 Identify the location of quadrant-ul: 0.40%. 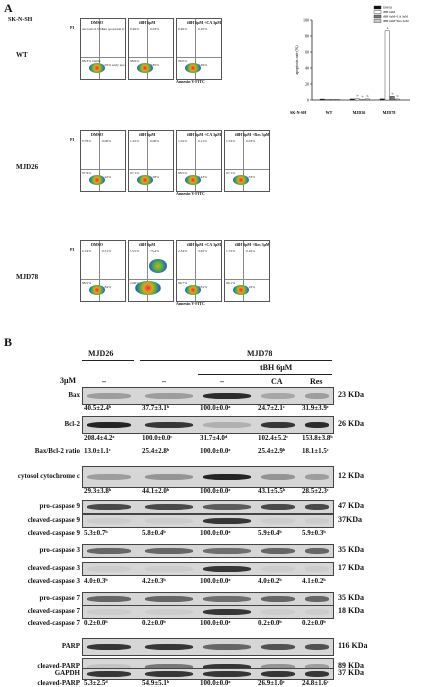
(182, 29).